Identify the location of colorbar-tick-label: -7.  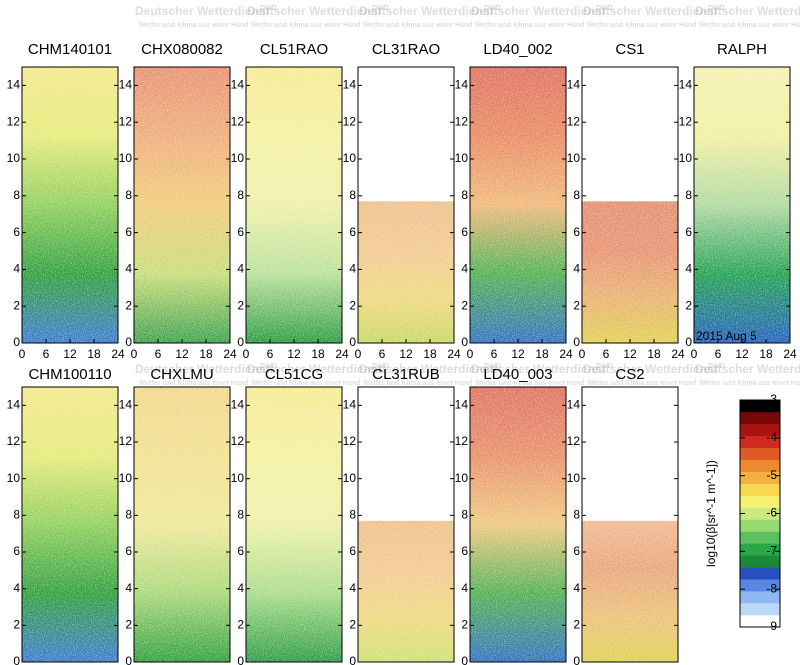
(771, 551).